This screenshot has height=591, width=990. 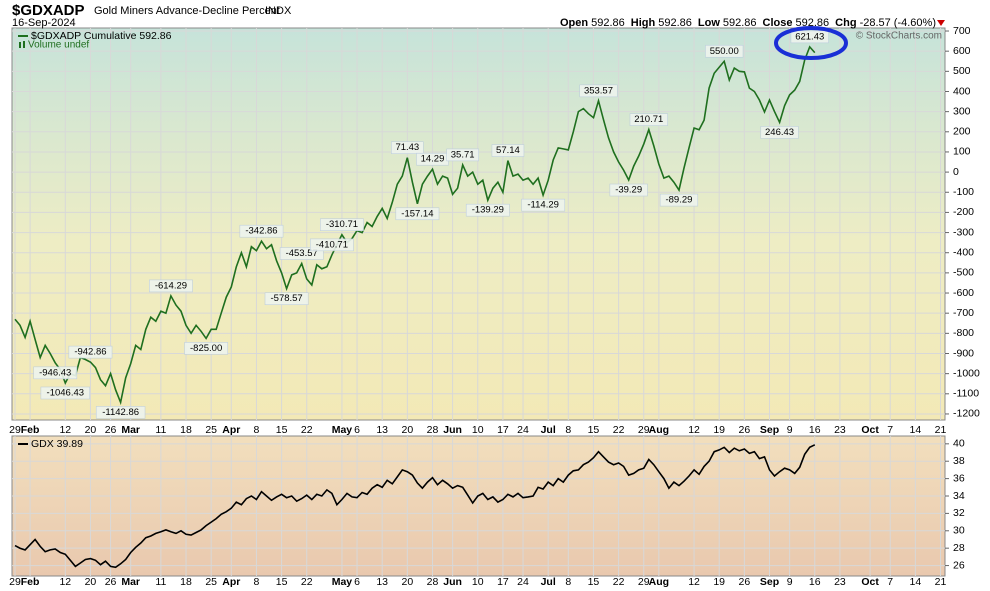 What do you see at coordinates (959, 513) in the screenshot?
I see `y-tick-label: 32` at bounding box center [959, 513].